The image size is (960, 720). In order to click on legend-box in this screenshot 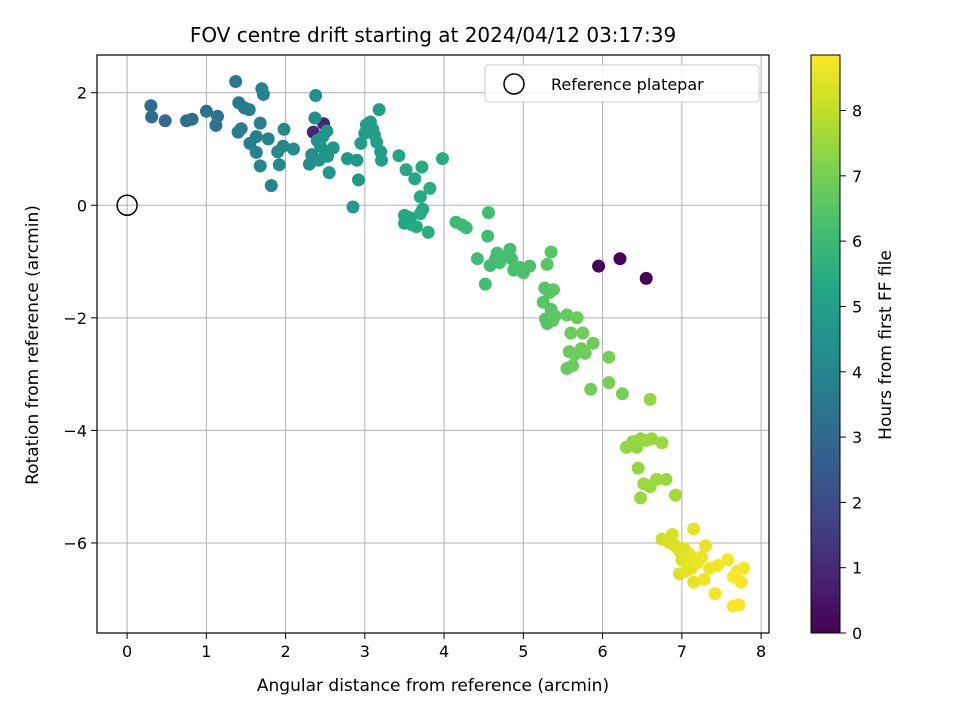, I will do `click(622, 83)`.